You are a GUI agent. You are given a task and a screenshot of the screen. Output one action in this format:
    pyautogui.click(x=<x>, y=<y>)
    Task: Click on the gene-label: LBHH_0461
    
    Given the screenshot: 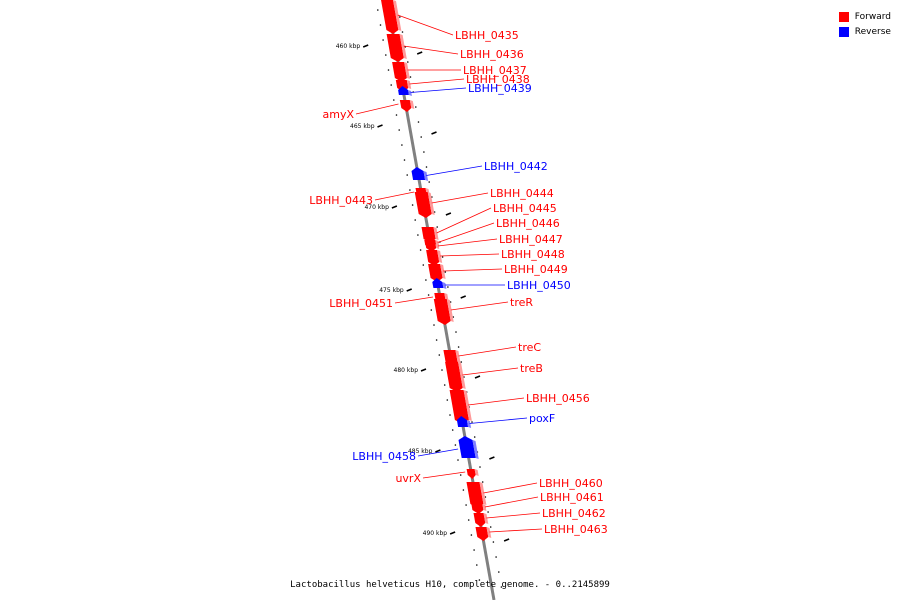 What is the action you would take?
    pyautogui.click(x=572, y=497)
    